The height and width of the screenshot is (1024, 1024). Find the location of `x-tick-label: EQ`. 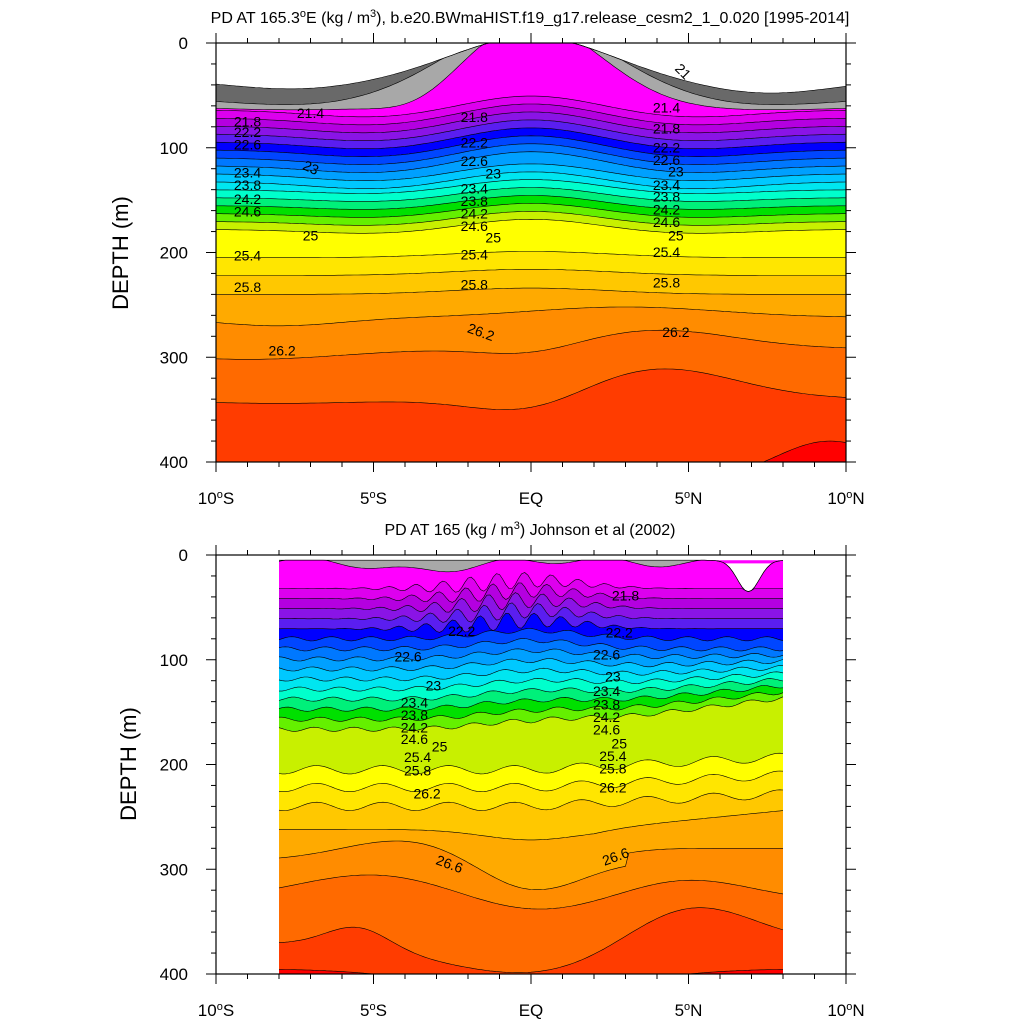

x-tick-label: EQ is located at coordinates (531, 1010).